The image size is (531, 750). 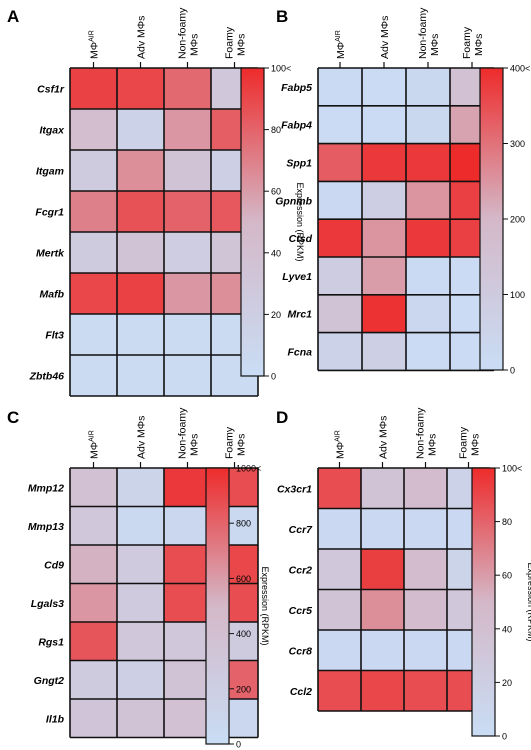 What do you see at coordinates (54, 565) in the screenshot?
I see `row-label: Cd9` at bounding box center [54, 565].